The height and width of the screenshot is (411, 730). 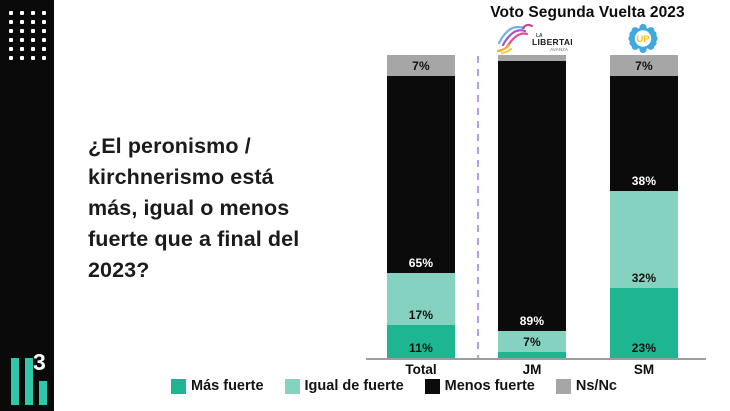 I want to click on legend-item-ns-nc: Ns/Nc, so click(x=586, y=386).